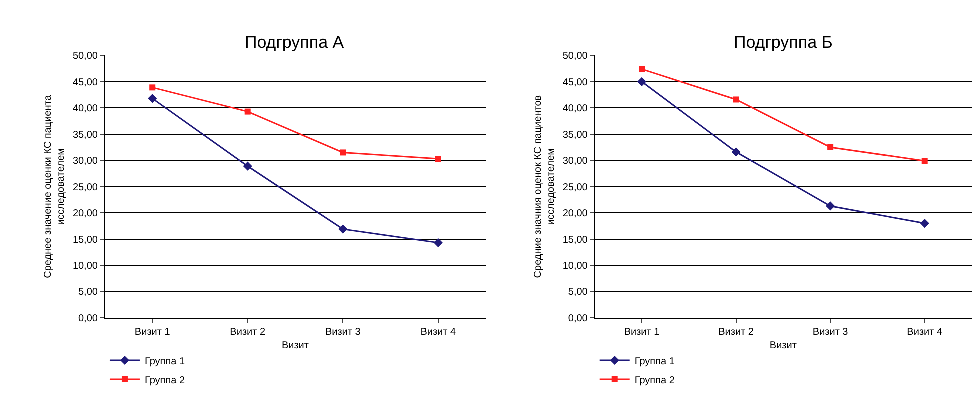 The image size is (972, 400). Describe the element at coordinates (783, 42) in the screenshot. I see `chart-title: Подгруппа Б` at that location.